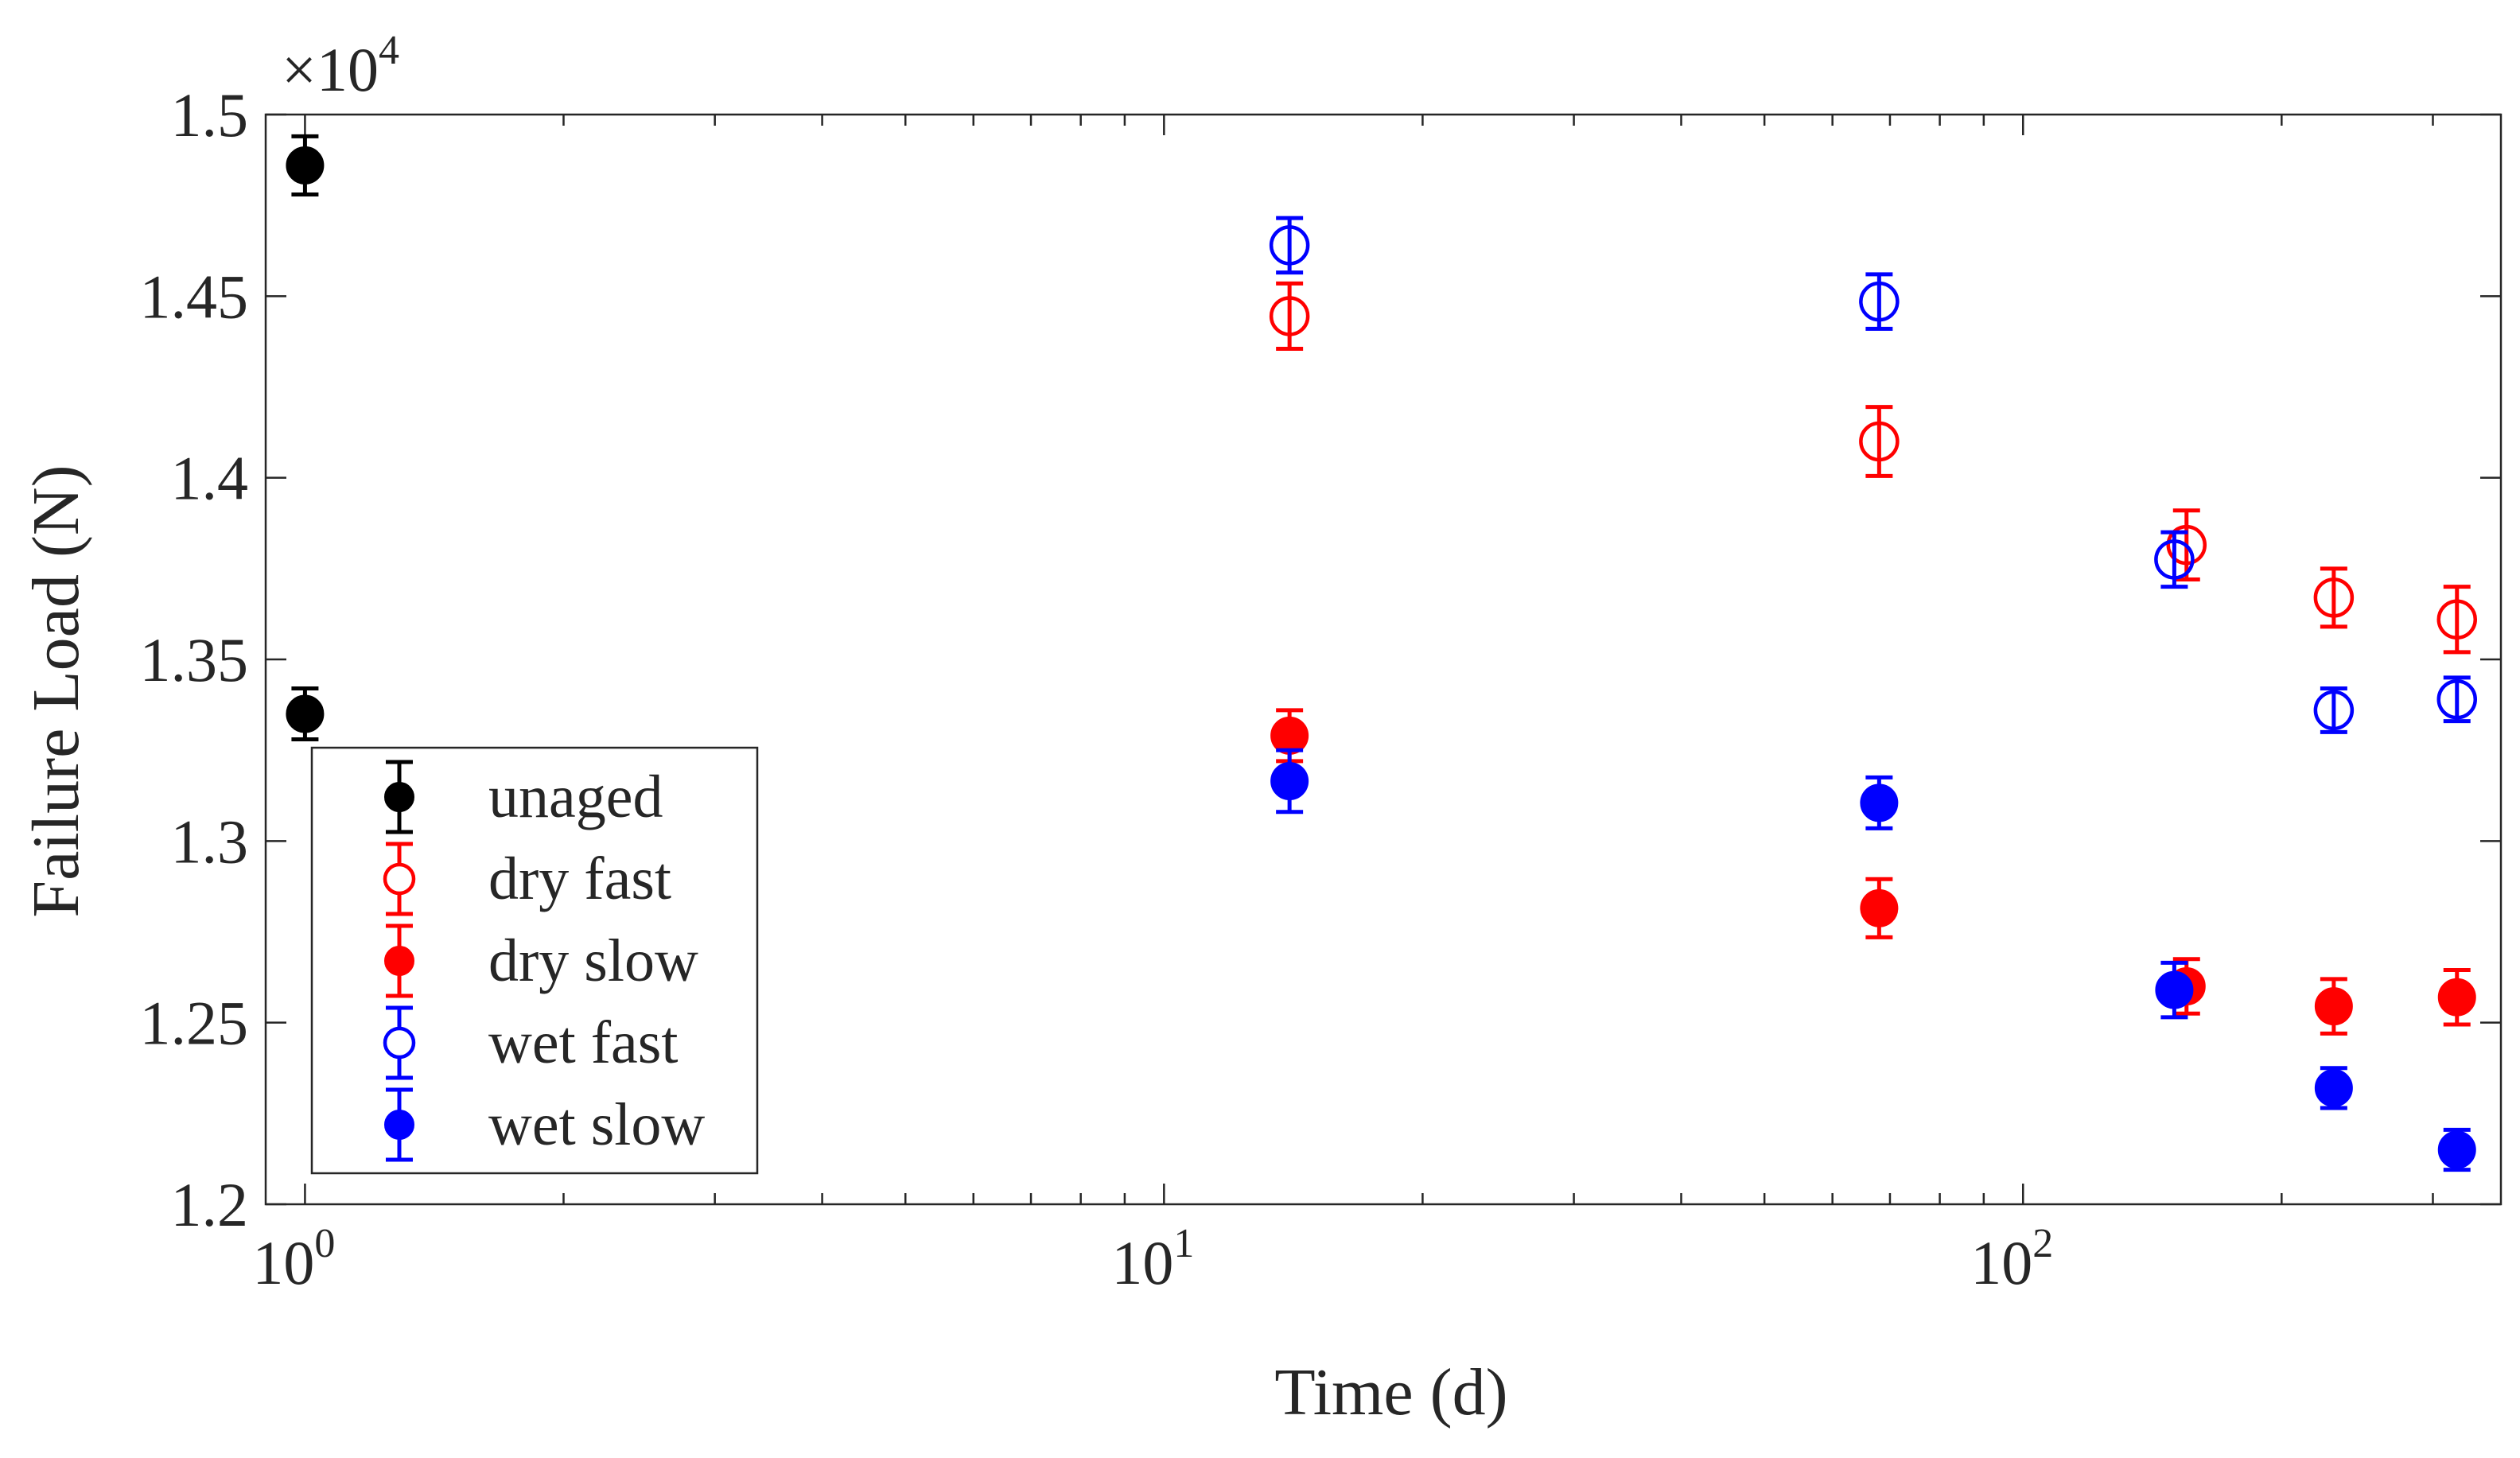  What do you see at coordinates (330, 69) in the screenshot?
I see `y-multiplier-base: ×10` at bounding box center [330, 69].